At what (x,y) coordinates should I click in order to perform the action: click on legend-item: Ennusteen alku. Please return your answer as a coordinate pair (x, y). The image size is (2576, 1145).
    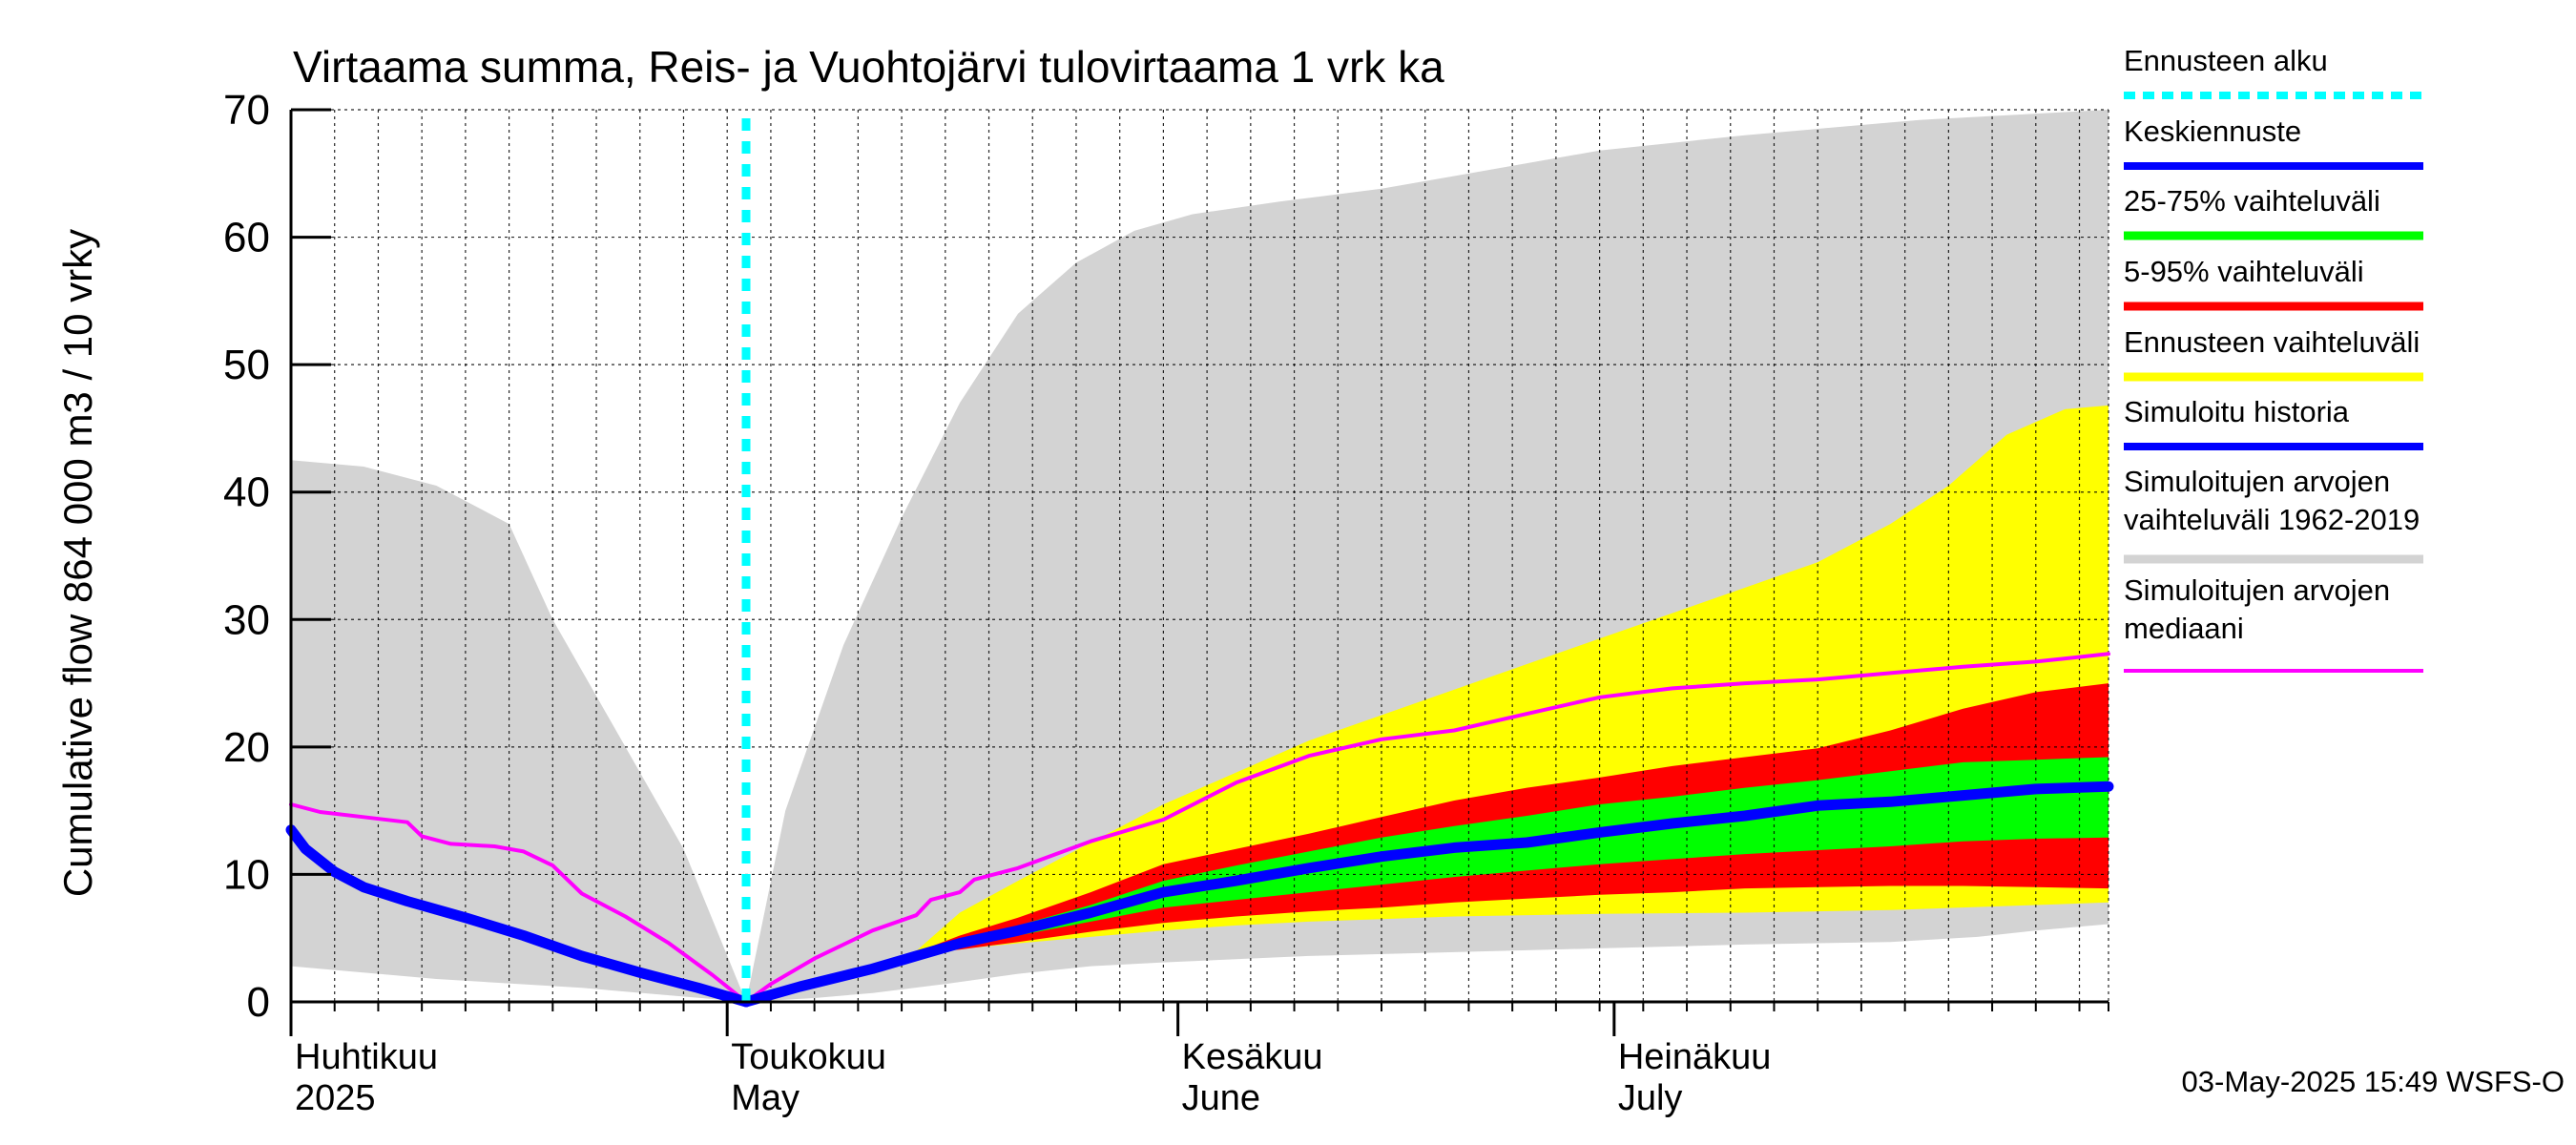
    Looking at the image, I should click on (2273, 71).